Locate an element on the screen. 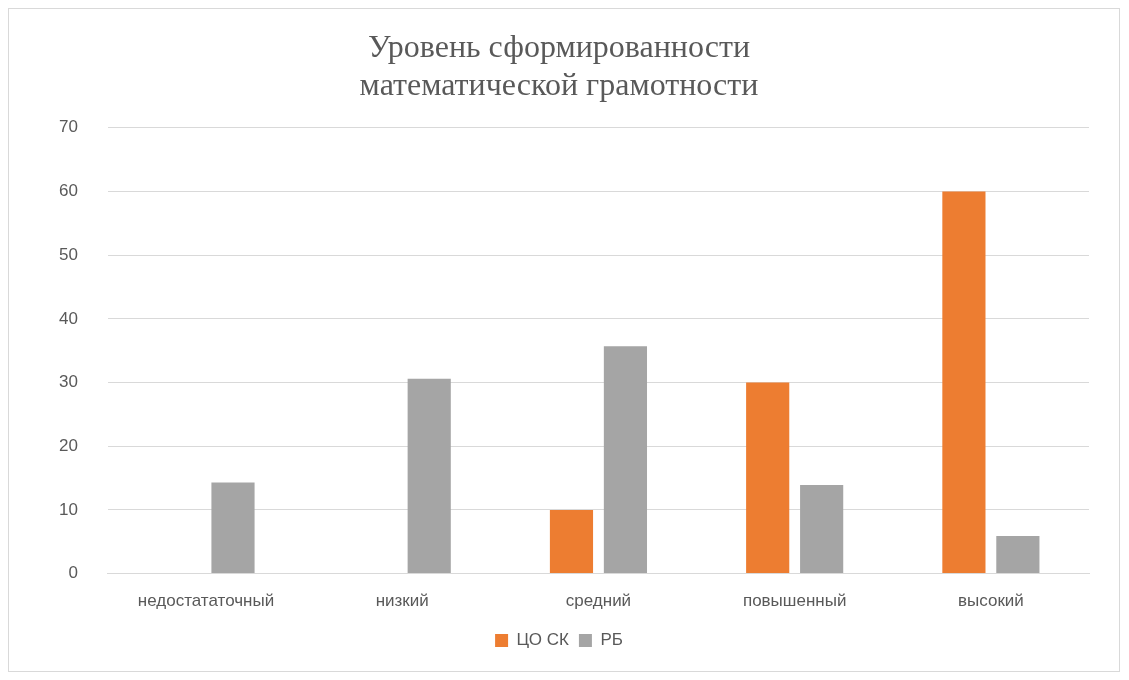 The image size is (1129, 680). chart-title: Уровень сформированности математической грамотности is located at coordinates (559, 65).